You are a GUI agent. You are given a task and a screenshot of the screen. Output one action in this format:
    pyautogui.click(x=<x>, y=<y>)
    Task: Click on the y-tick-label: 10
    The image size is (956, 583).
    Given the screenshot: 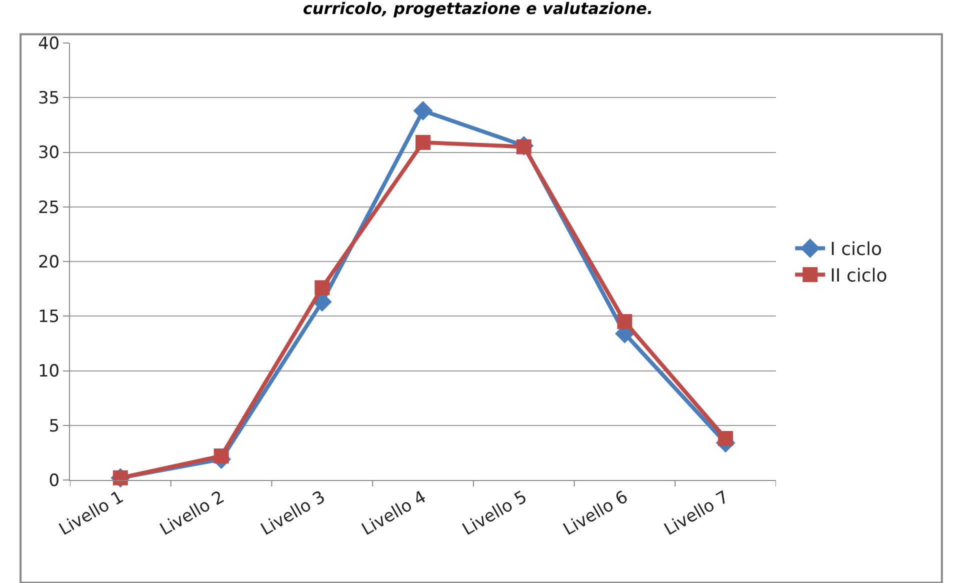 What is the action you would take?
    pyautogui.click(x=49, y=372)
    